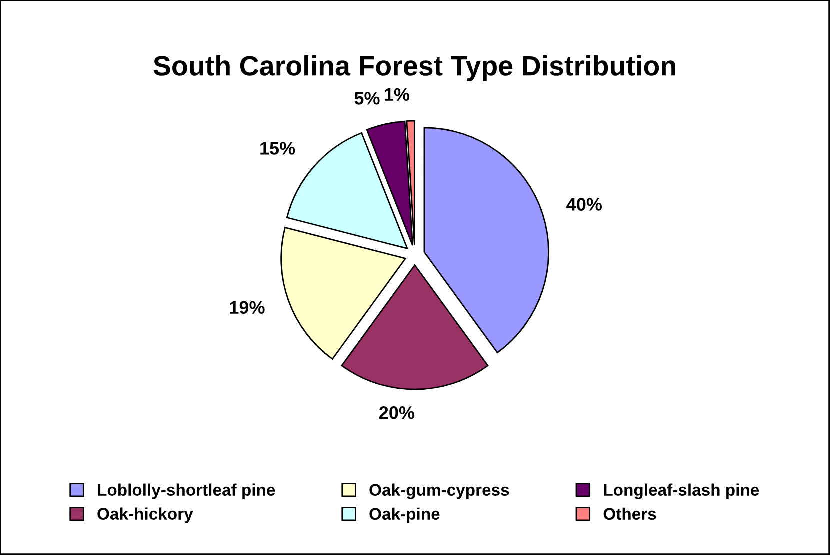  I want to click on data-label: 20%, so click(397, 413).